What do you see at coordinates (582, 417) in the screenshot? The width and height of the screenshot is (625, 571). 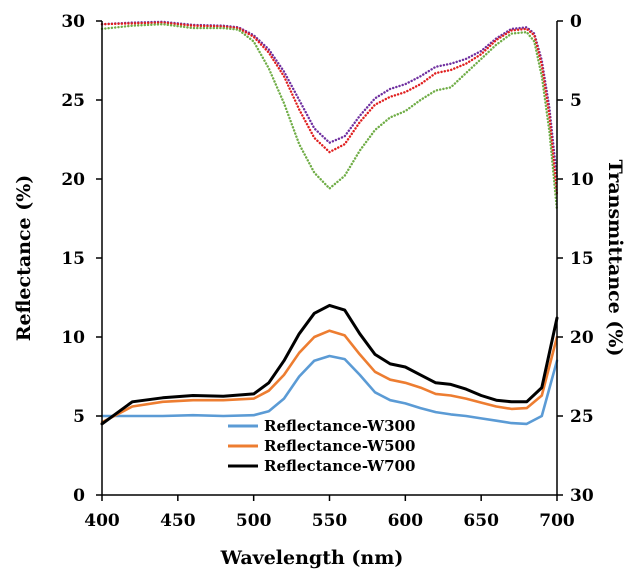 I see `y2-tick-label: 25` at bounding box center [582, 417].